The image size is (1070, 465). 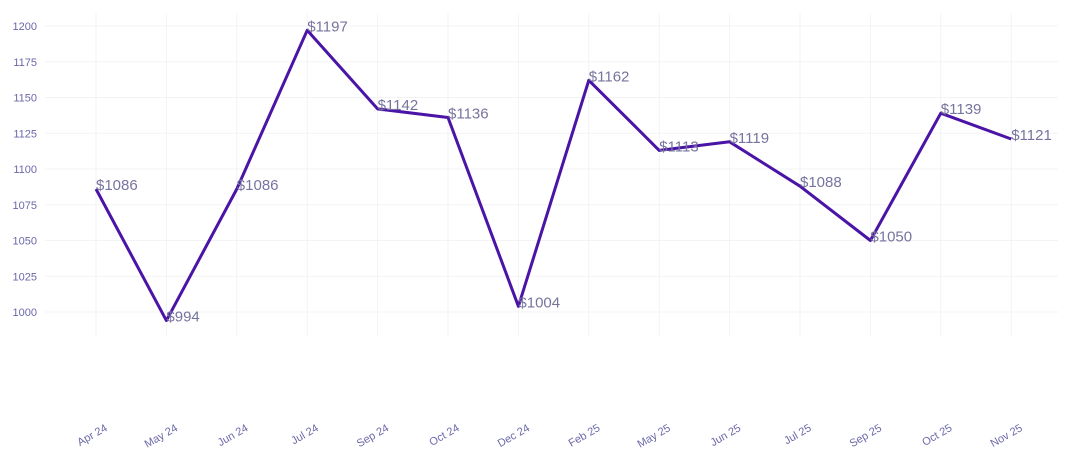 What do you see at coordinates (444, 435) in the screenshot?
I see `x-tick-label: Oct 24` at bounding box center [444, 435].